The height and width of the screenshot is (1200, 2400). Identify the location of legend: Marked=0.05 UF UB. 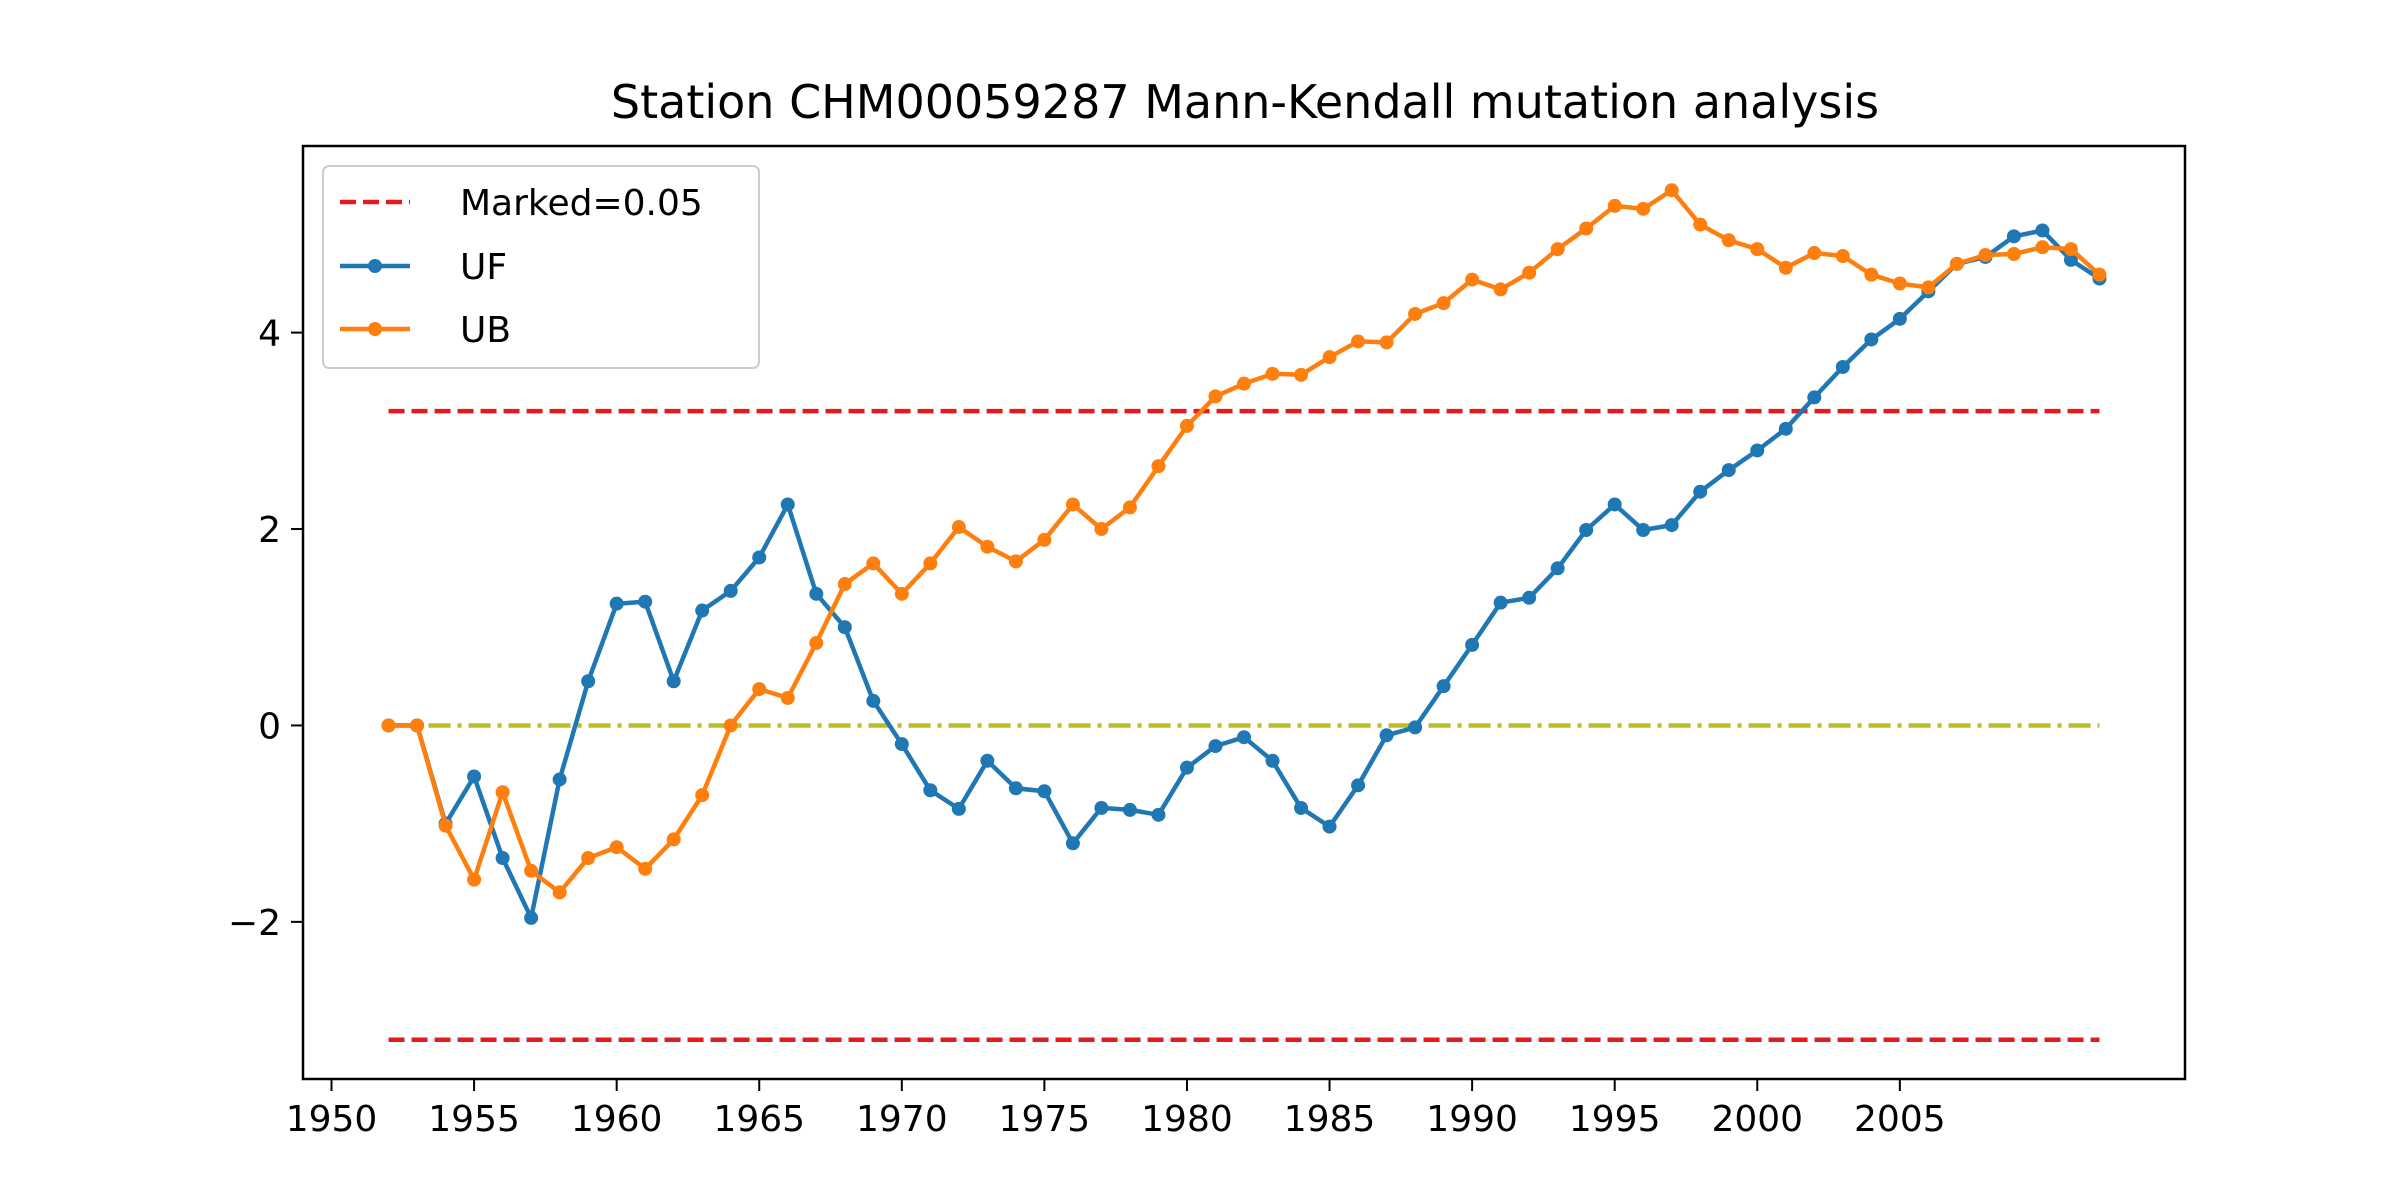
(541, 267).